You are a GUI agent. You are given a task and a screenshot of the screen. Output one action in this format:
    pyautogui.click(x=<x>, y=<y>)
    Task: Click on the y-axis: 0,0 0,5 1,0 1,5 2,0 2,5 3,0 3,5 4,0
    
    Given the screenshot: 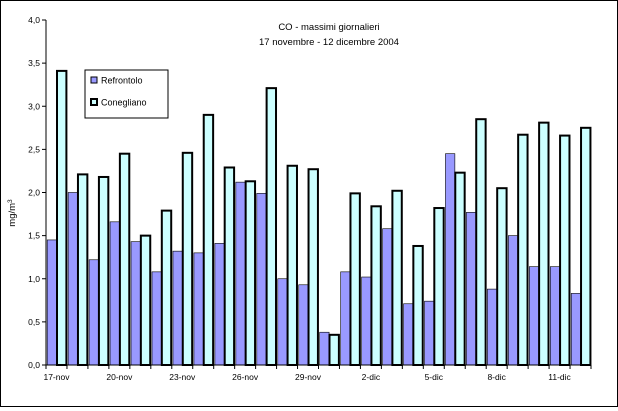 What is the action you would take?
    pyautogui.click(x=37, y=192)
    